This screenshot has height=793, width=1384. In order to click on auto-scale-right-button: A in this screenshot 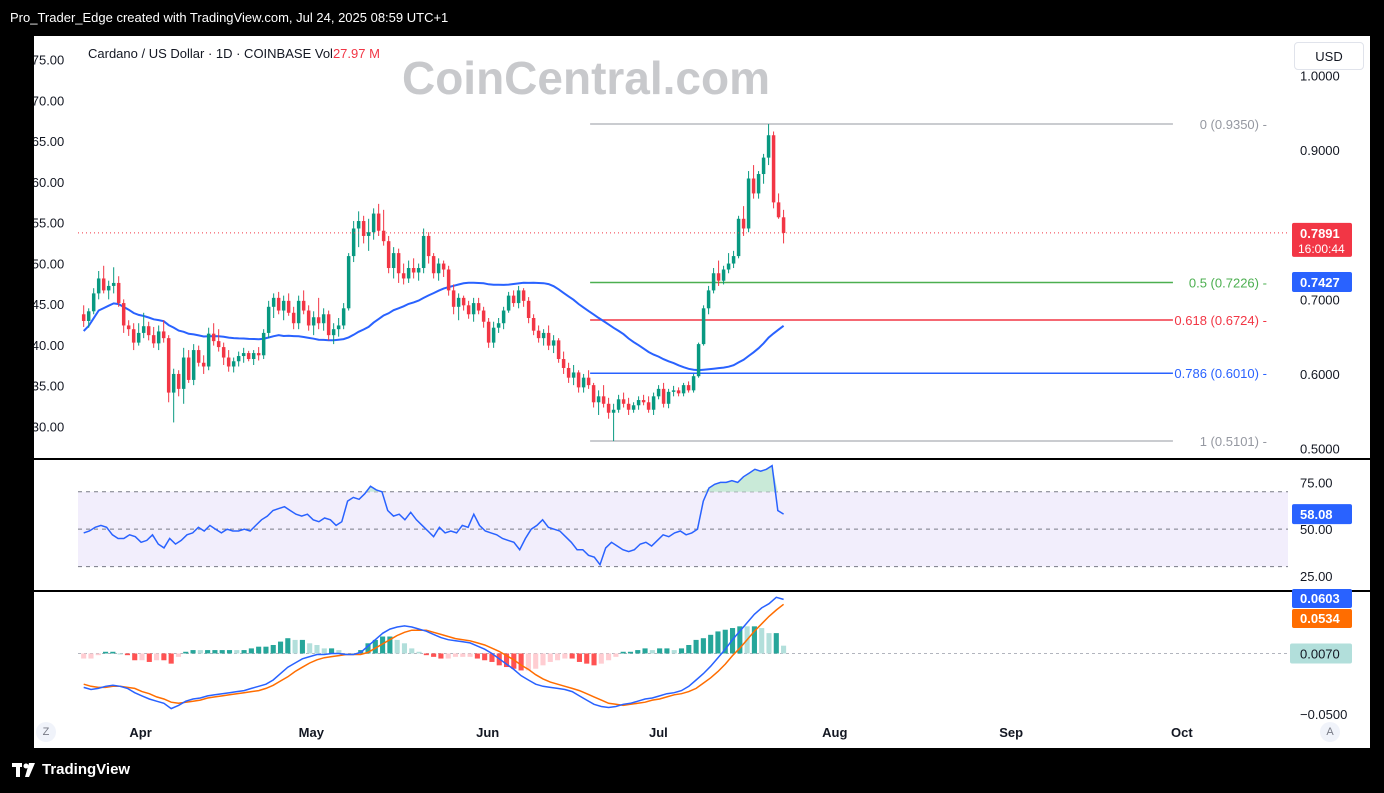, I will do `click(1330, 732)`.